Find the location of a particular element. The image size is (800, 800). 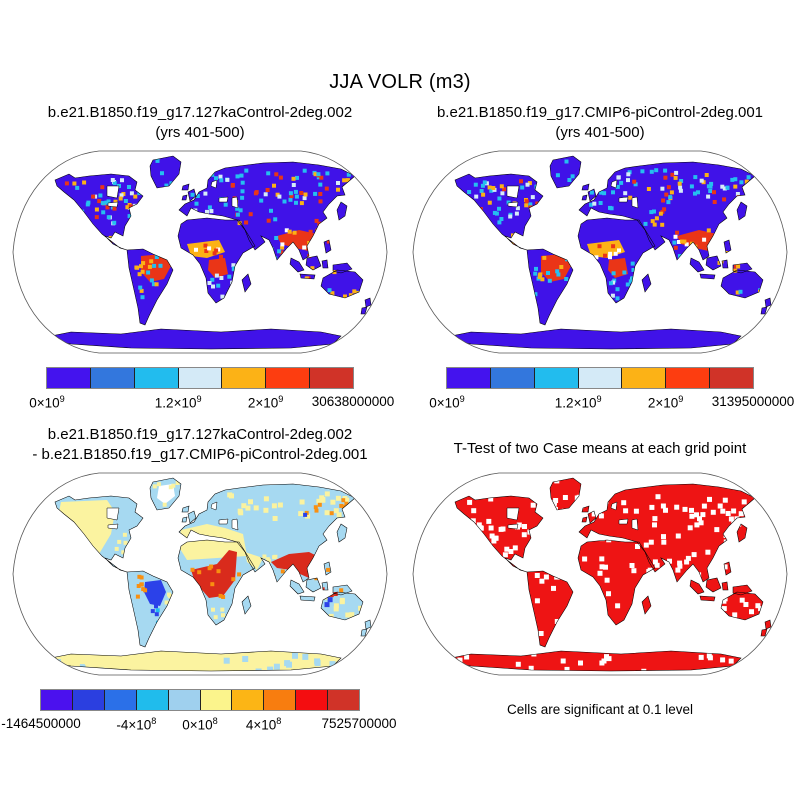

ttest-significance-caption: Cells are significant at 0.1 level is located at coordinates (600, 709).